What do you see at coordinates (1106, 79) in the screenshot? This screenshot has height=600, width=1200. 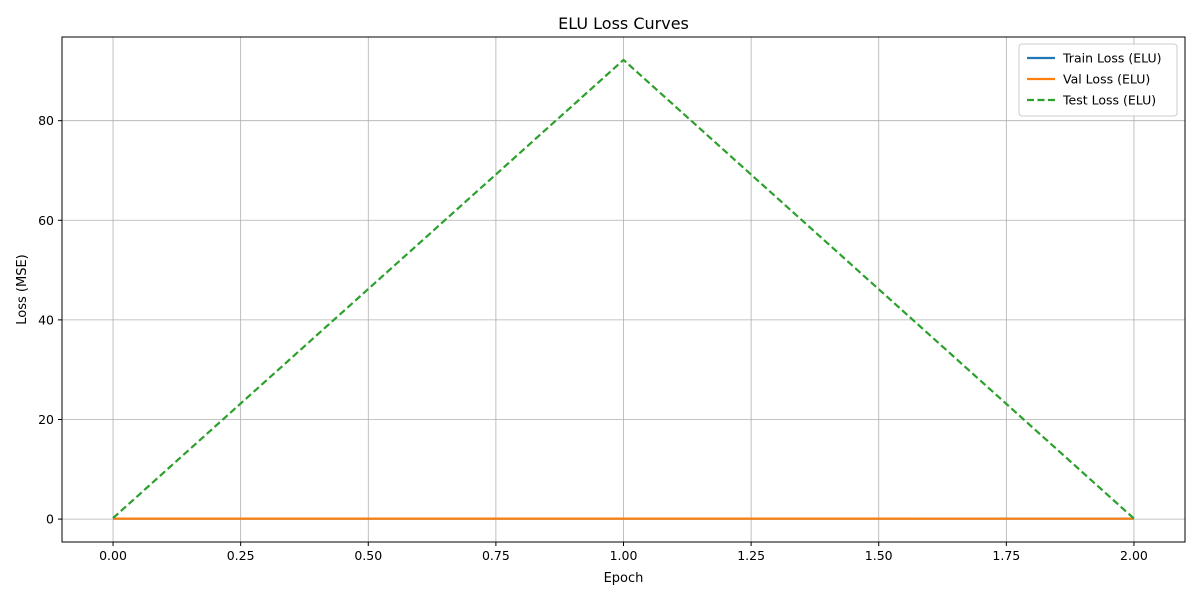 I see `legend-label: Val Loss (ELU)` at bounding box center [1106, 79].